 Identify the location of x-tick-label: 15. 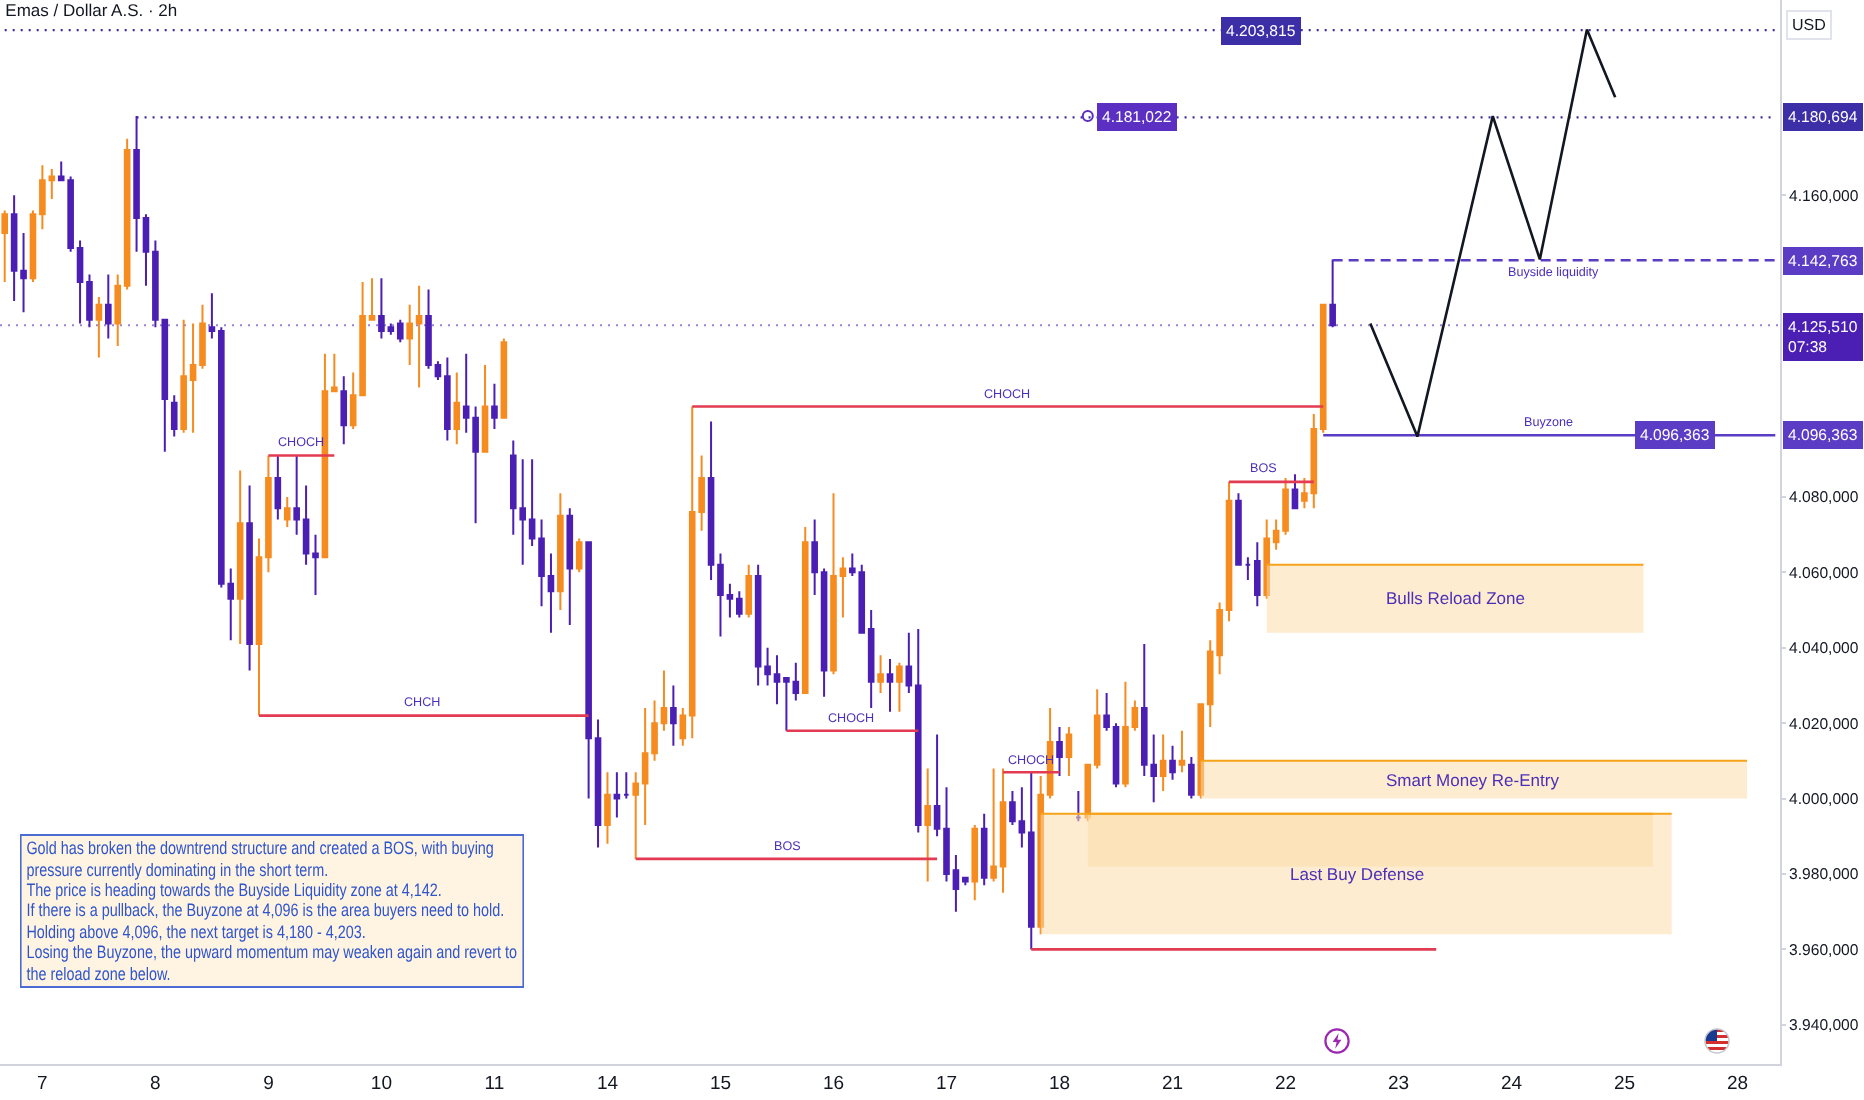
(720, 1083).